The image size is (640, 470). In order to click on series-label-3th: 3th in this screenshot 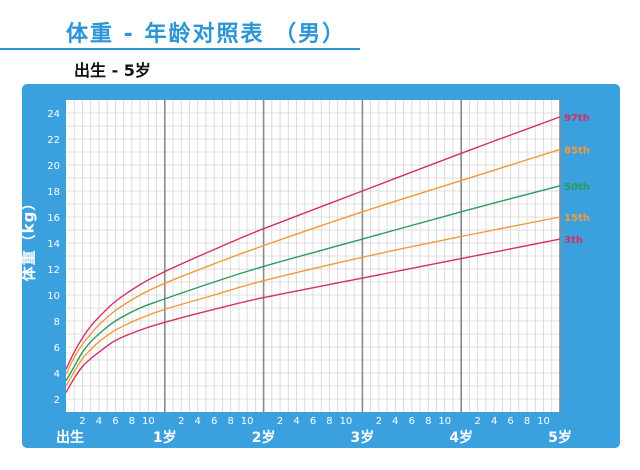, I will do `click(573, 240)`.